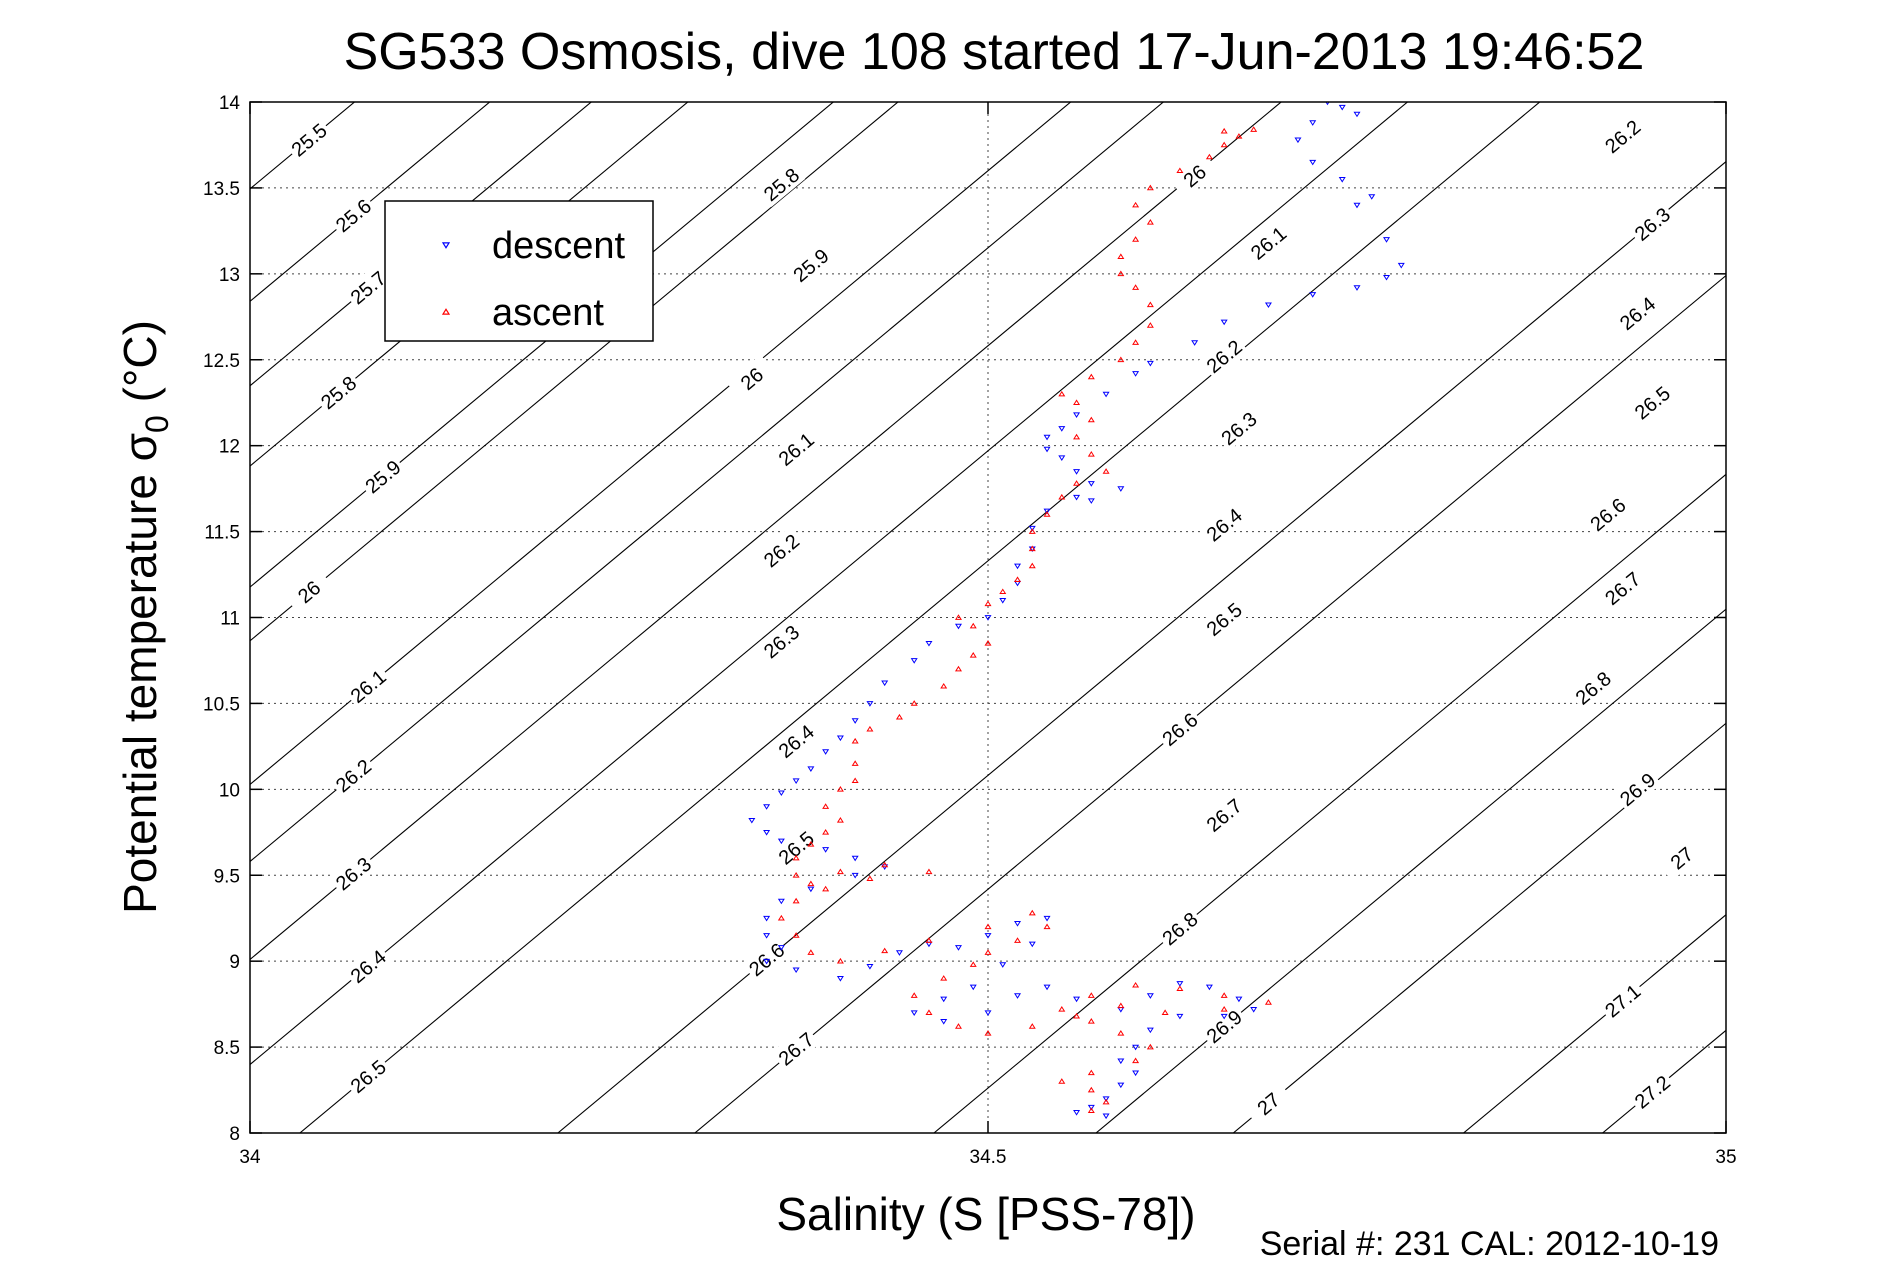 Image resolution: width=1891 pixels, height=1262 pixels. I want to click on isopycnal-line, so click(542, 345).